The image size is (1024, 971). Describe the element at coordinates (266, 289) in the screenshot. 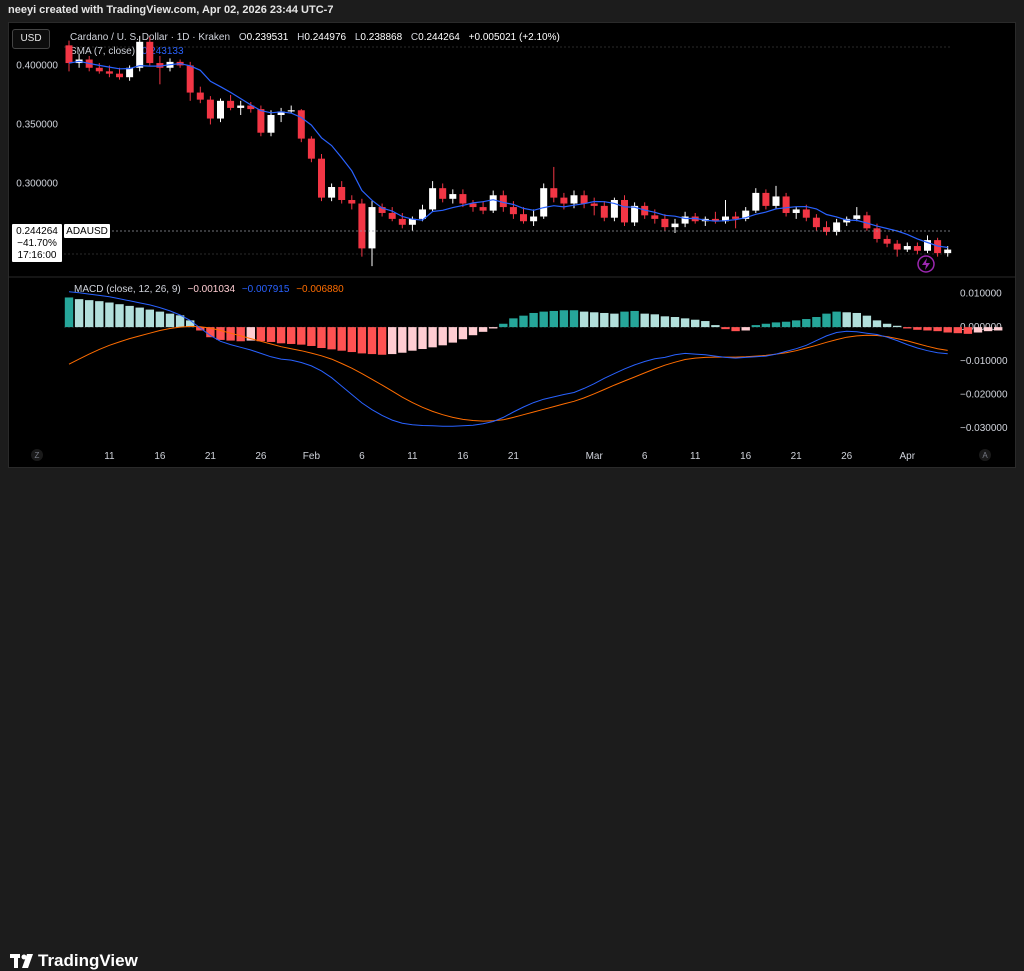

I see `macd-legend-macd: −0.007915` at that location.